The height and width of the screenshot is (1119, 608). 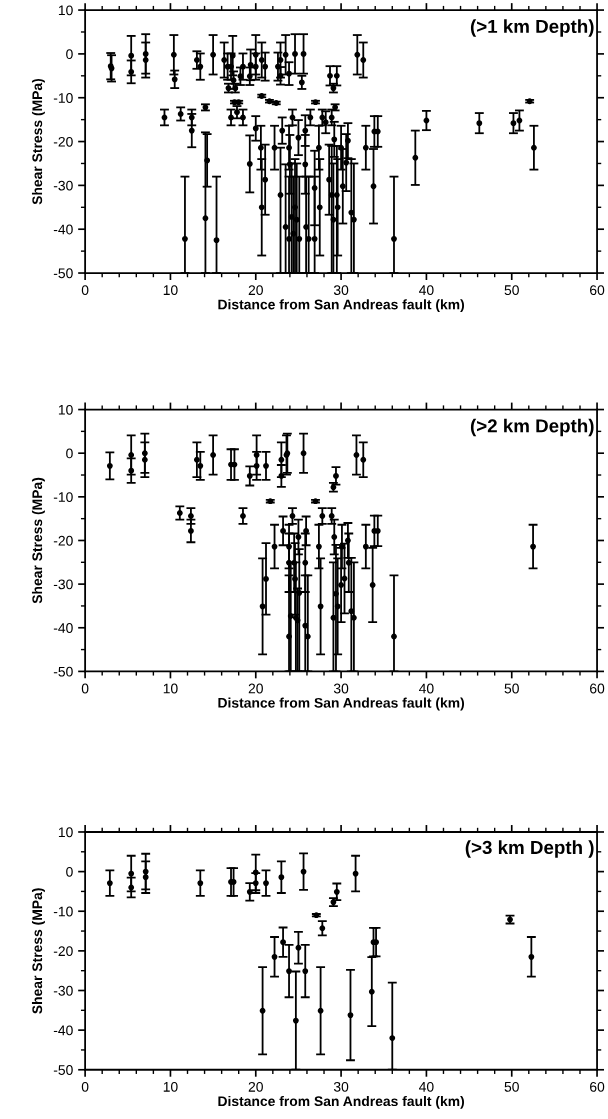 I want to click on annotation: (>3 km Depth ), so click(x=529, y=849).